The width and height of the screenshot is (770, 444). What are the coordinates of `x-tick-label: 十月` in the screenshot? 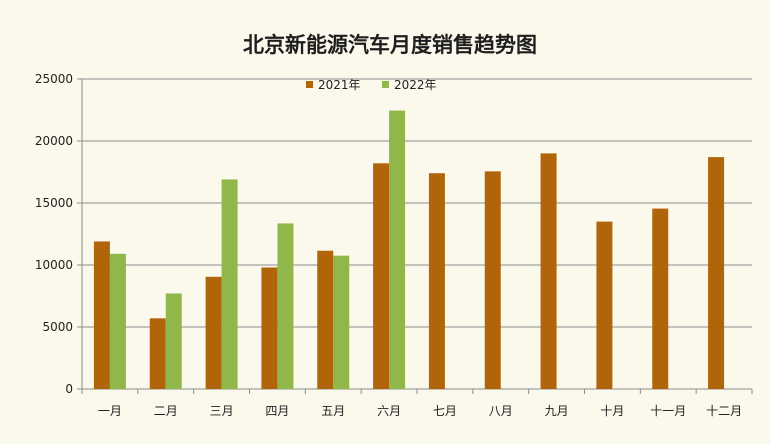 It's located at (612, 411).